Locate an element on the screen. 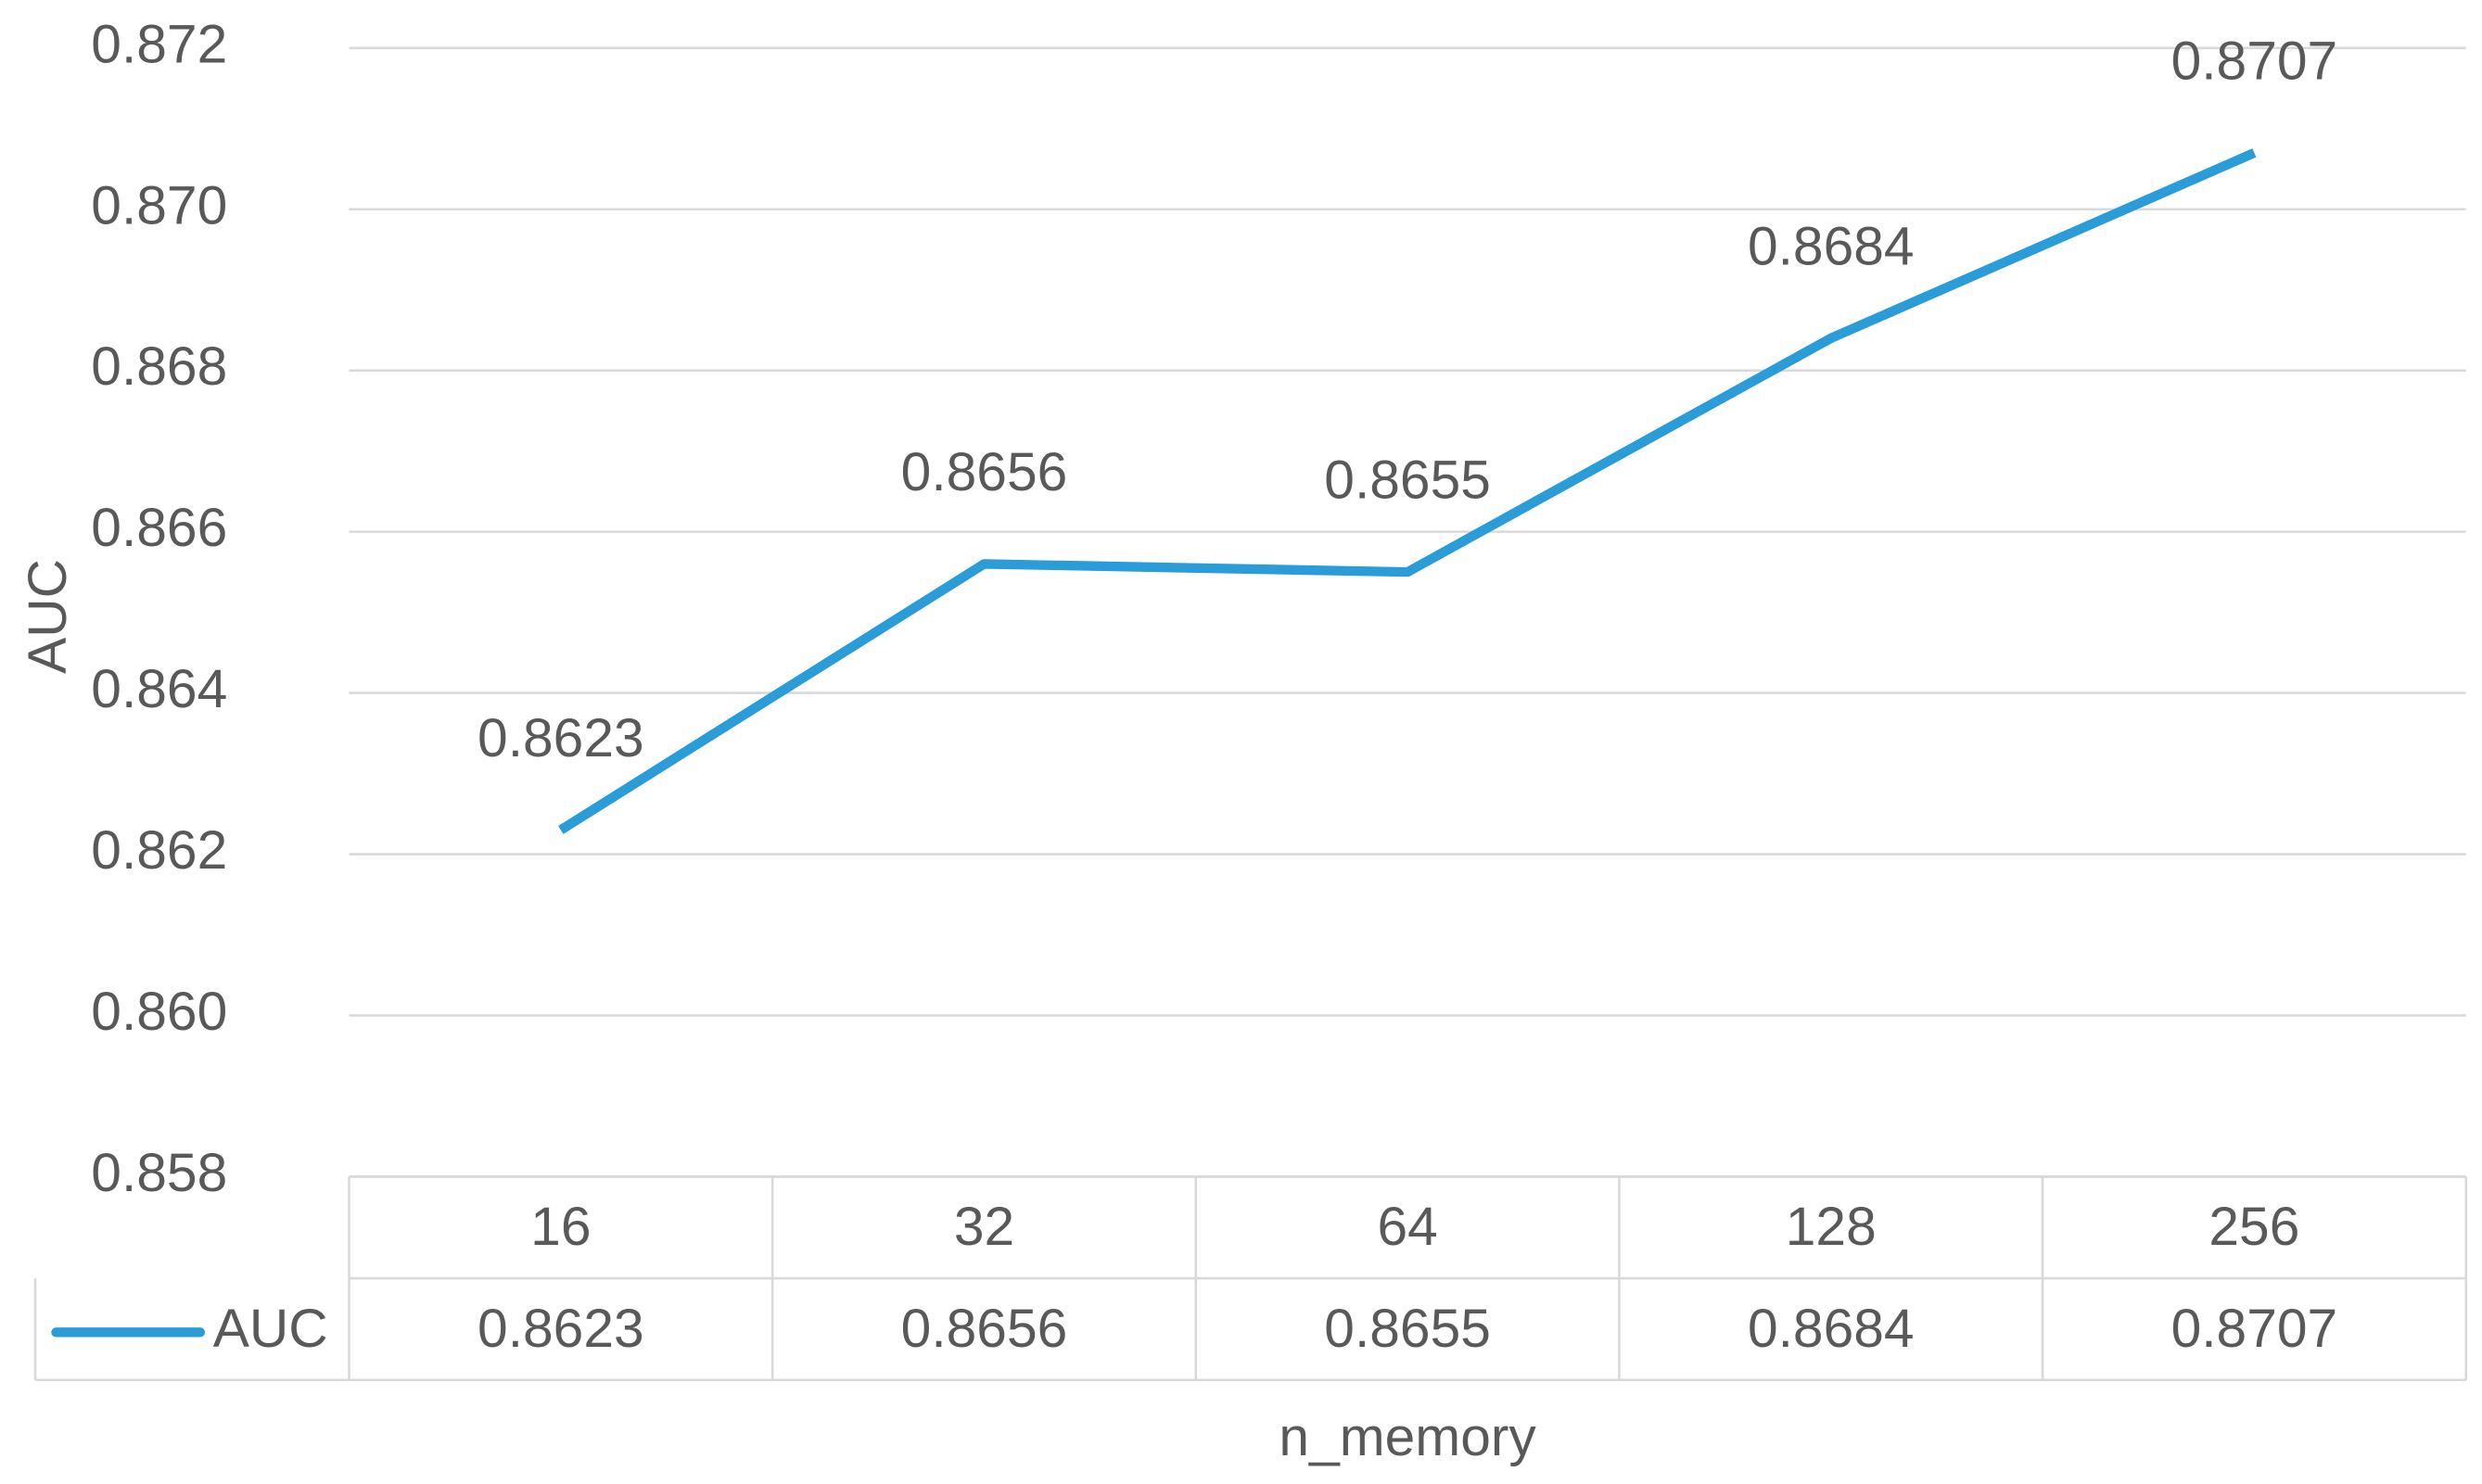 Image resolution: width=2482 pixels, height=1484 pixels. y-tick-label: 0.862 is located at coordinates (159, 850).